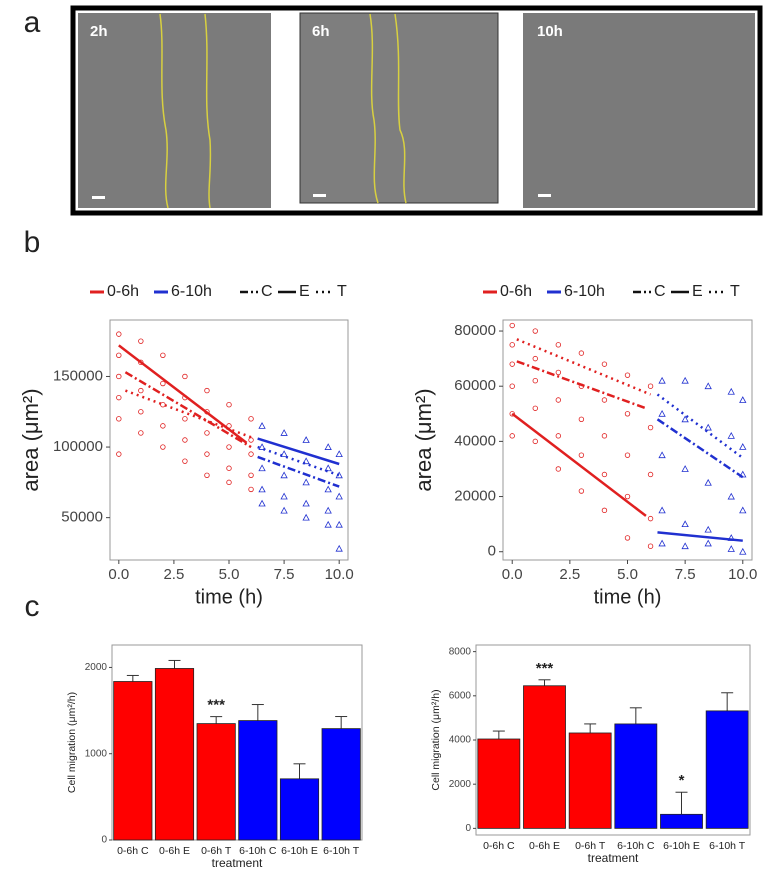  What do you see at coordinates (682, 780) in the screenshot?
I see `annotation: *` at bounding box center [682, 780].